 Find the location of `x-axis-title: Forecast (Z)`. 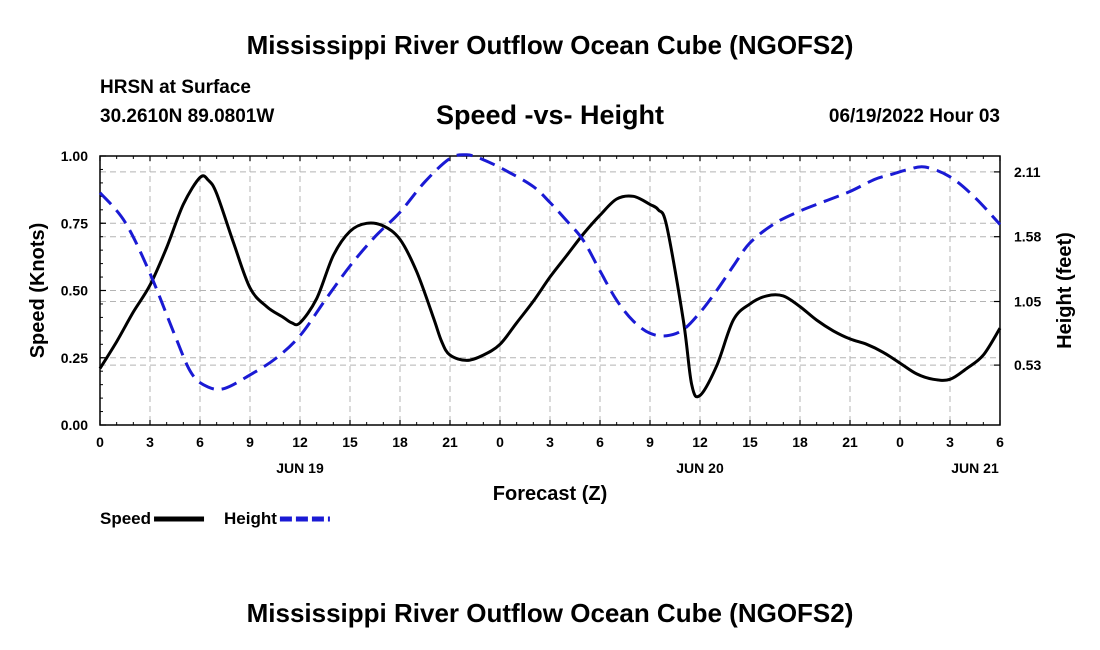

x-axis-title: Forecast (Z) is located at coordinates (550, 494).